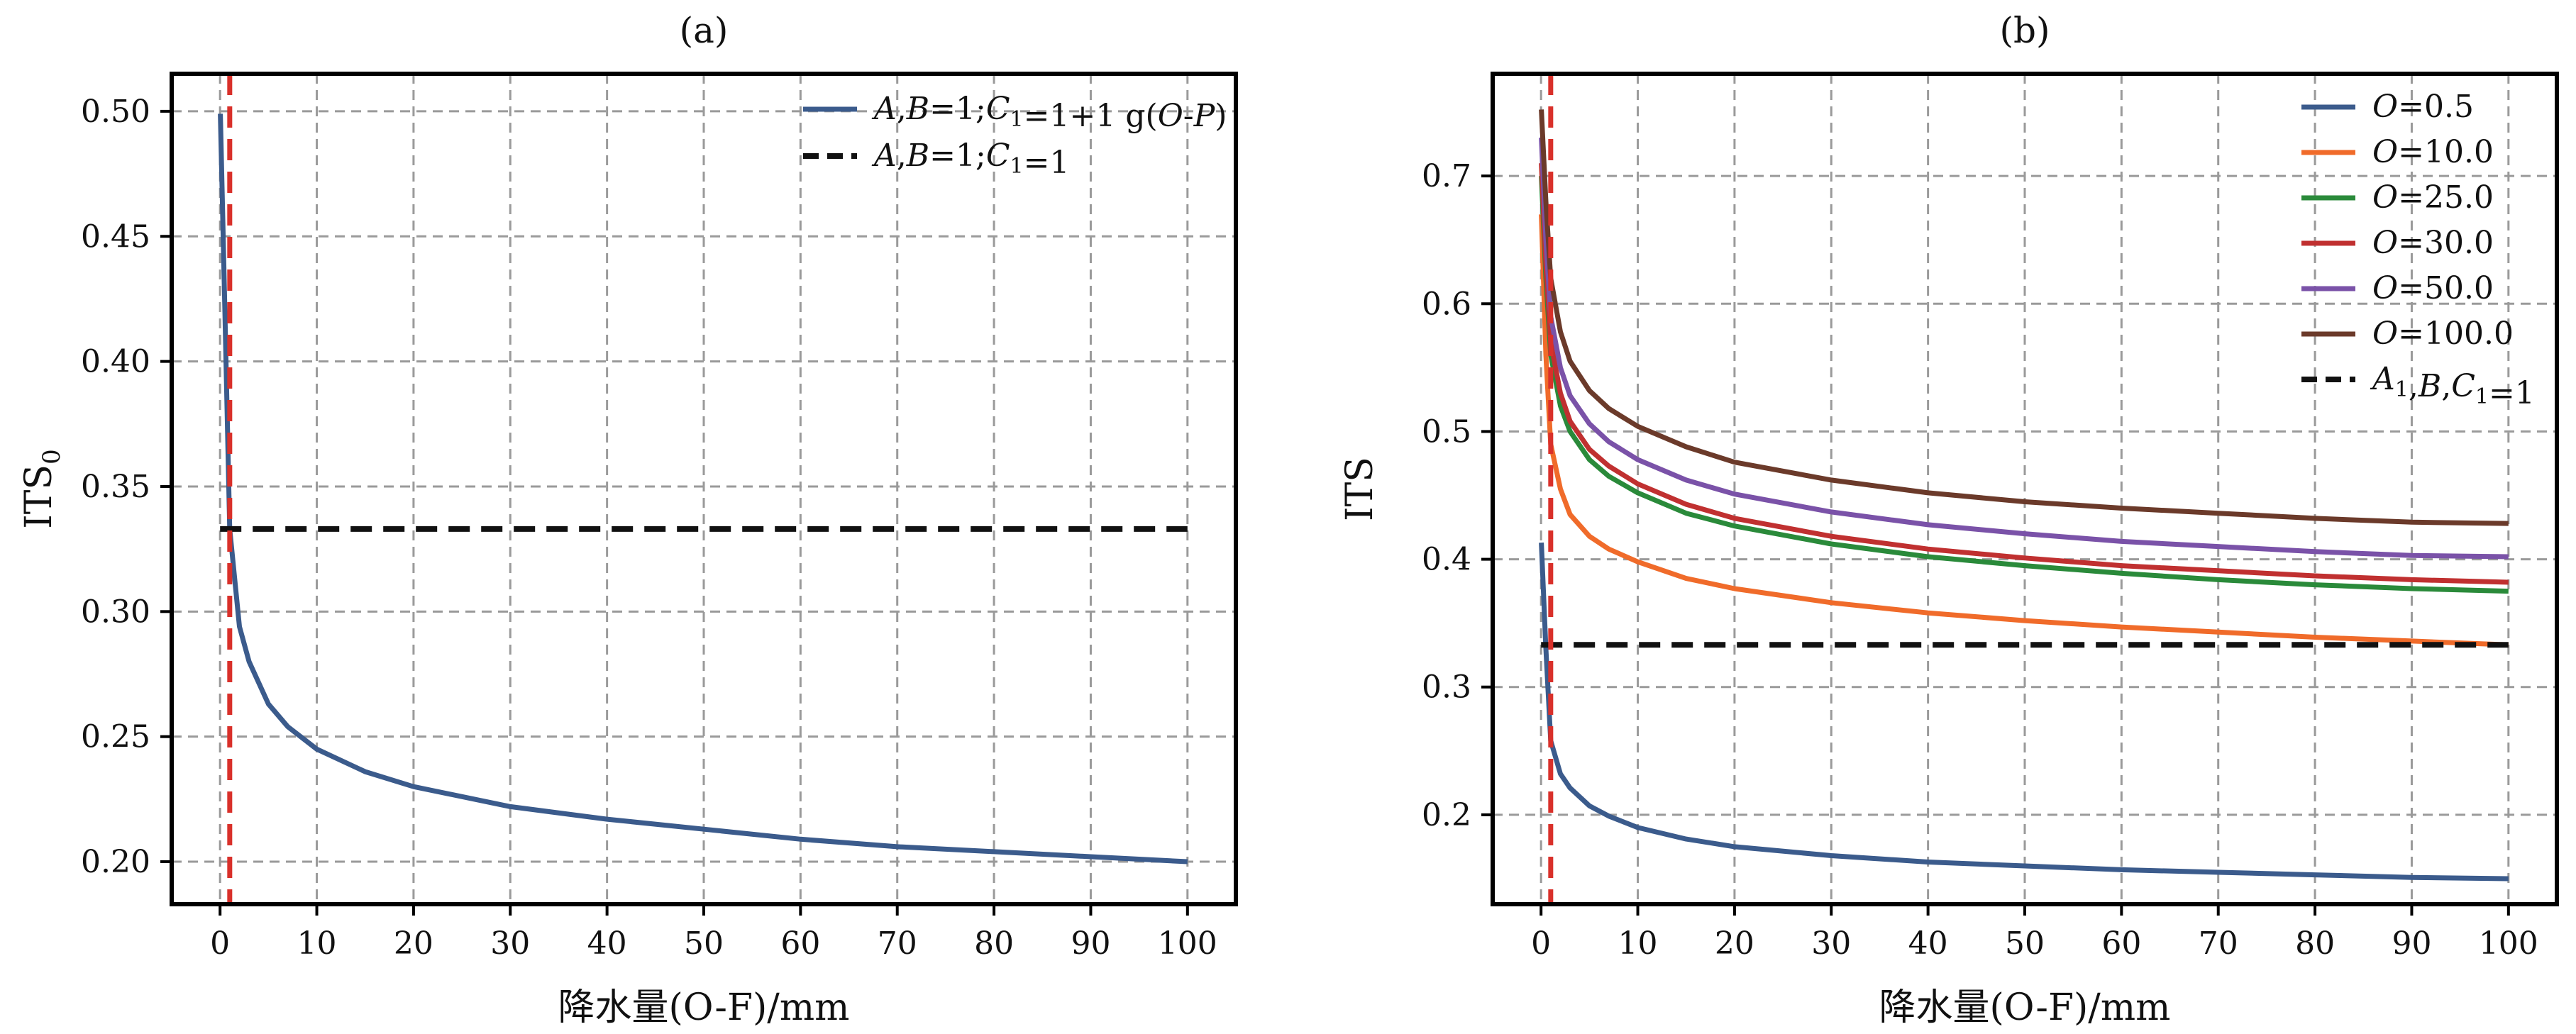 The image size is (2576, 1034). Describe the element at coordinates (42, 489) in the screenshot. I see `y-axis-label: ITS0` at that location.